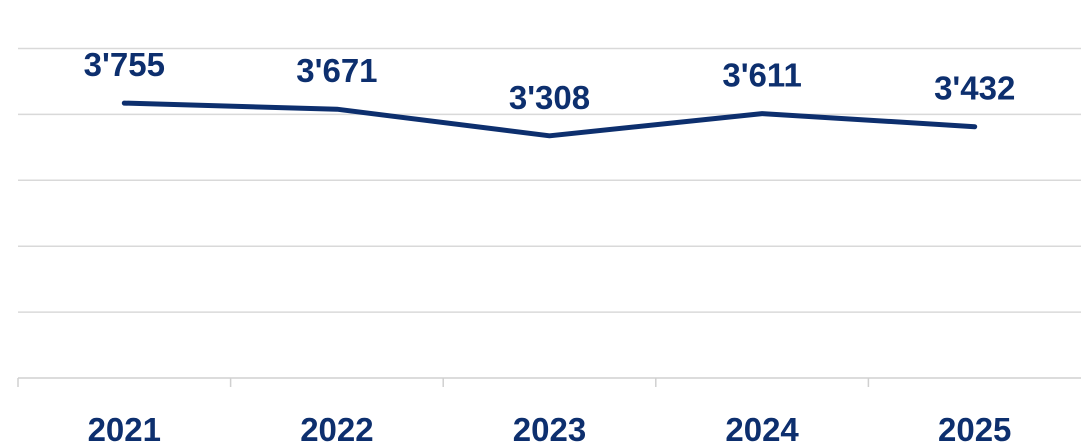  Describe the element at coordinates (974, 88) in the screenshot. I see `data-label: 3'432` at that location.